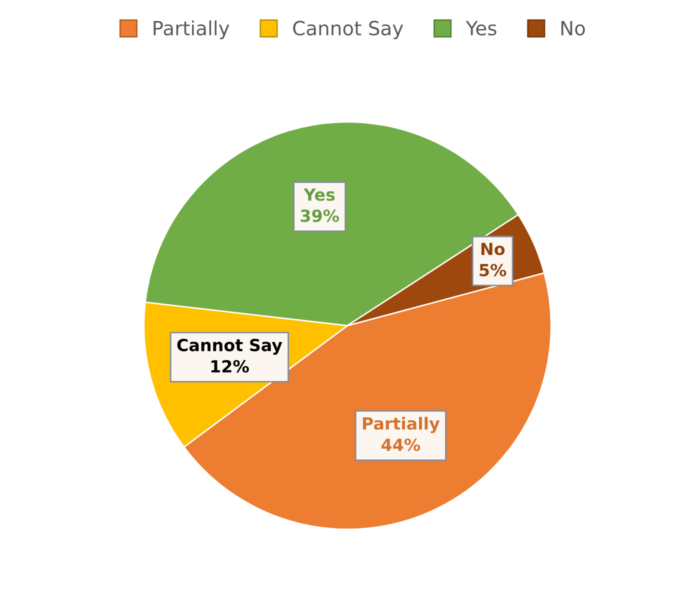 The height and width of the screenshot is (592, 695). Describe the element at coordinates (481, 28) in the screenshot. I see `legend-label: Yes` at that location.